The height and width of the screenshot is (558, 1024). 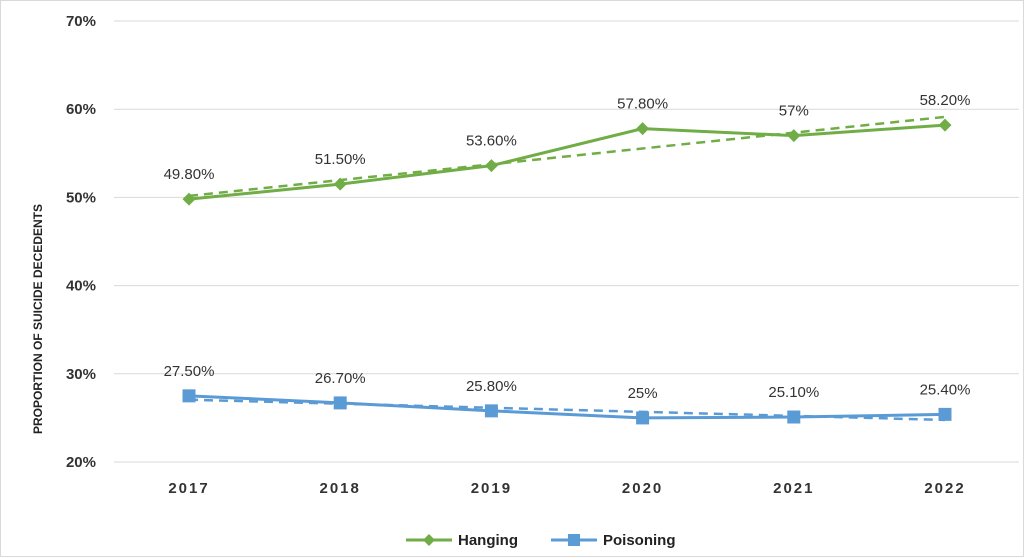 I want to click on x-tick-label: 2021, so click(x=793, y=488).